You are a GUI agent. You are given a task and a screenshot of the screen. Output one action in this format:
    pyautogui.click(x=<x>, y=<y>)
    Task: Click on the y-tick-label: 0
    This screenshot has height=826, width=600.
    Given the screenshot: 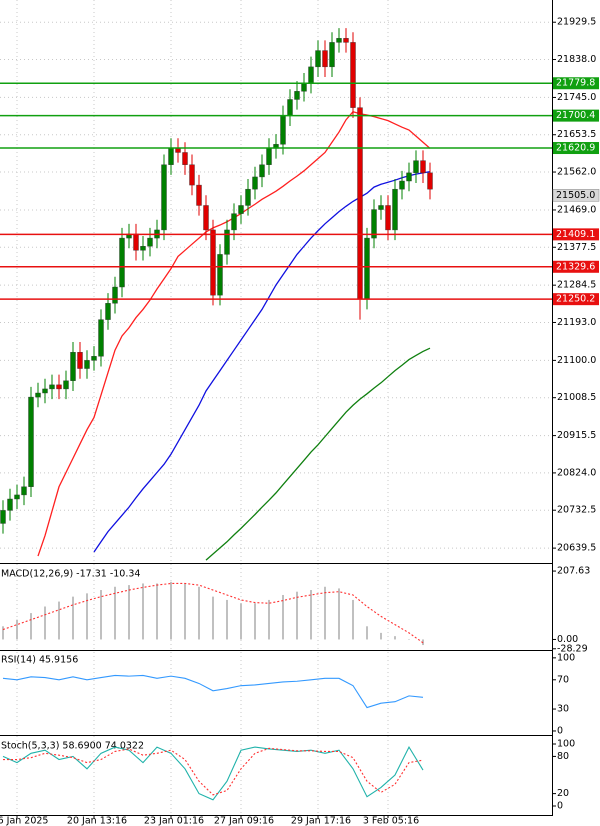 What is the action you would take?
    pyautogui.click(x=560, y=806)
    